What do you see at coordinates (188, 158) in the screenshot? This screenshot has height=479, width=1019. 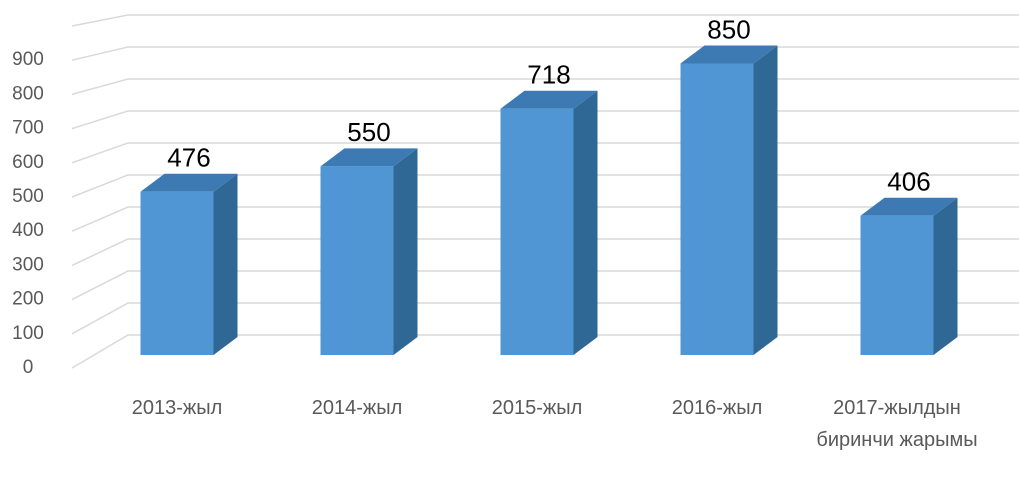 I see `value-label: 476` at bounding box center [188, 158].